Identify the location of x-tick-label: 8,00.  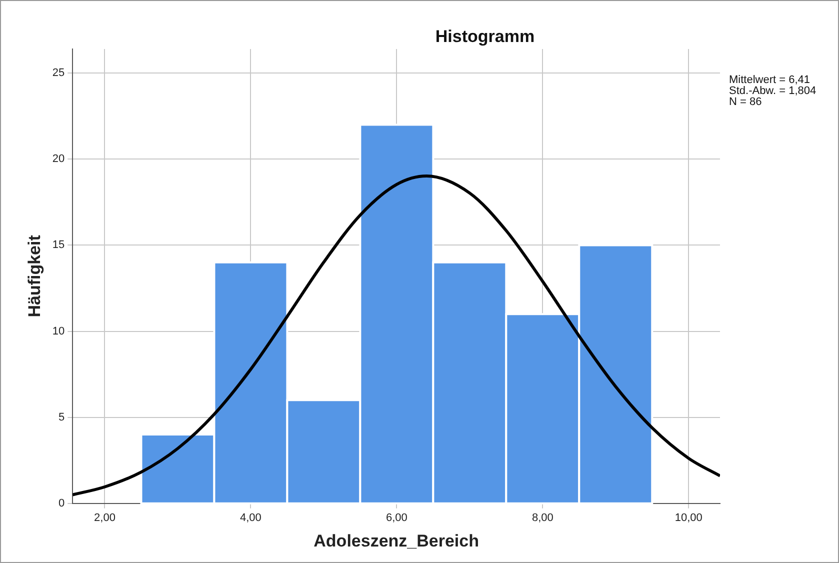
(543, 518).